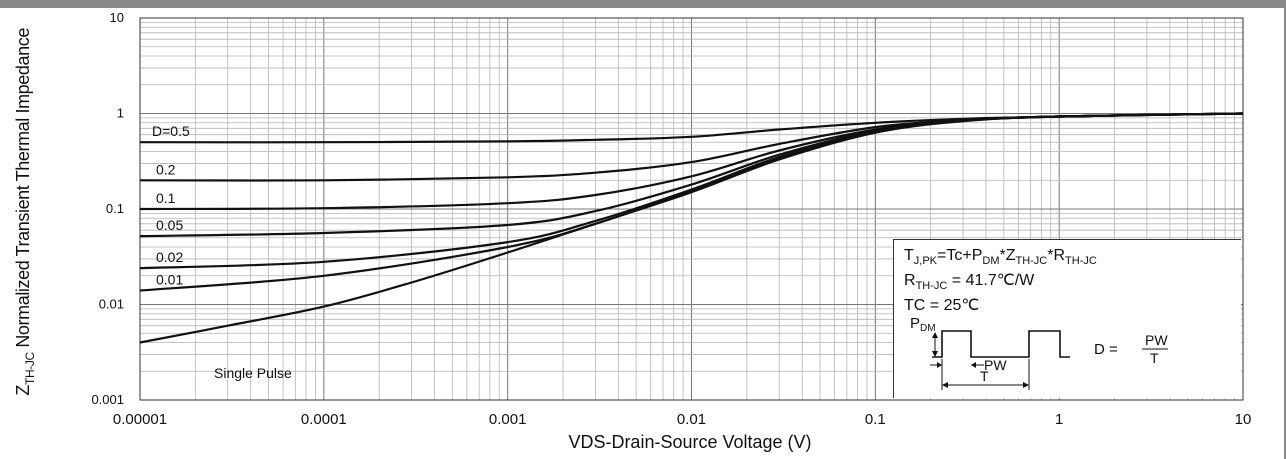 The height and width of the screenshot is (459, 1286). What do you see at coordinates (117, 17) in the screenshot?
I see `y-tick-label: 10` at bounding box center [117, 17].